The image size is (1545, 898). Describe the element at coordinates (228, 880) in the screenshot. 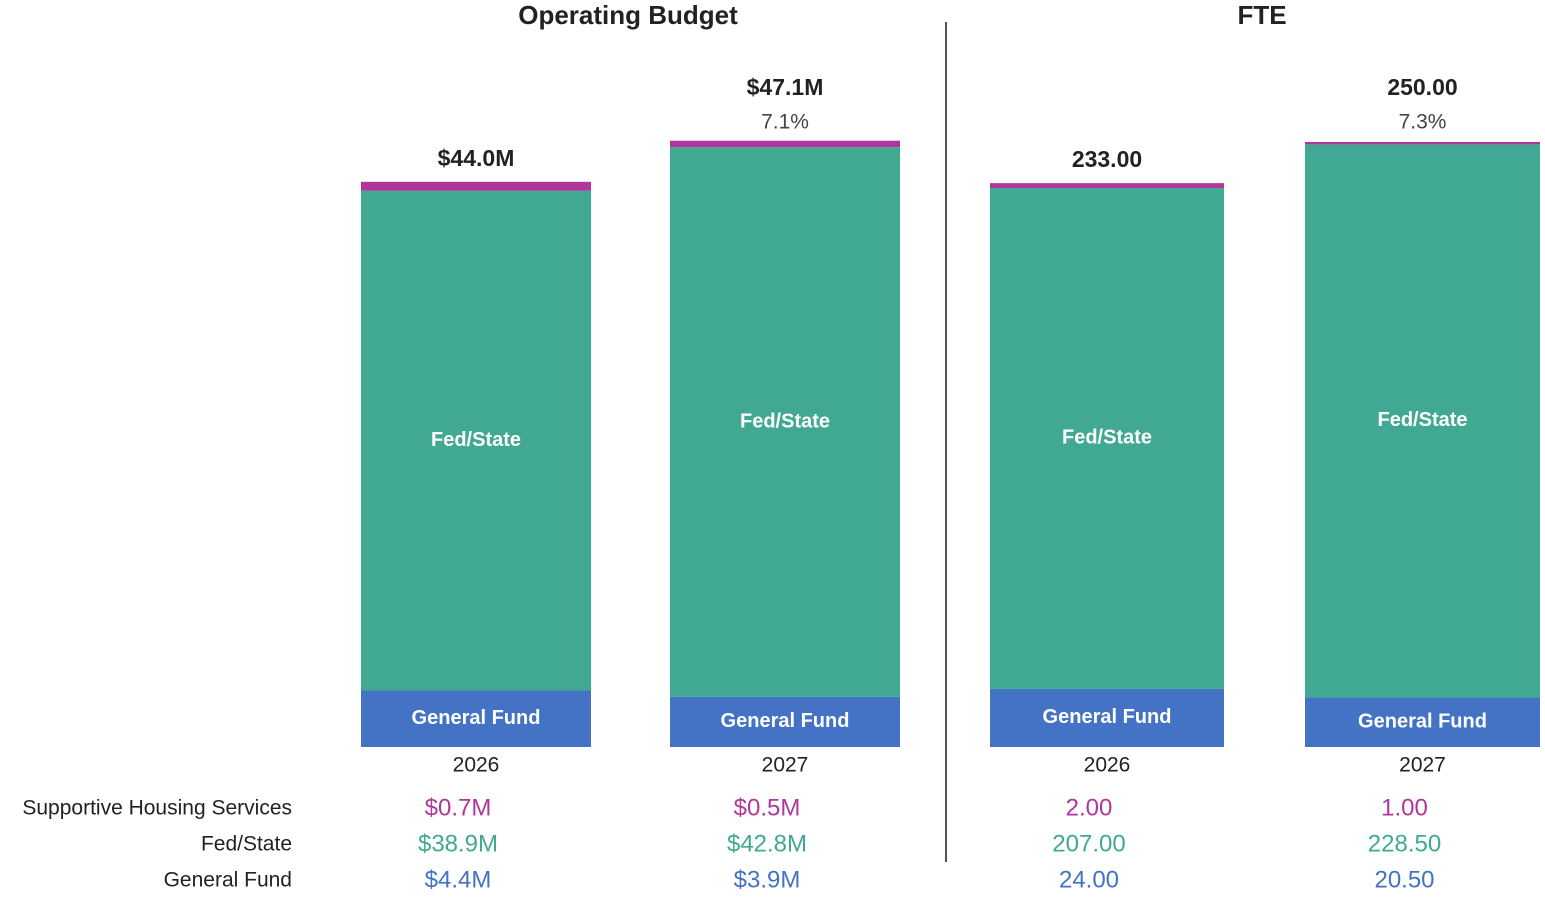

I see `row-label: General Fund` at that location.